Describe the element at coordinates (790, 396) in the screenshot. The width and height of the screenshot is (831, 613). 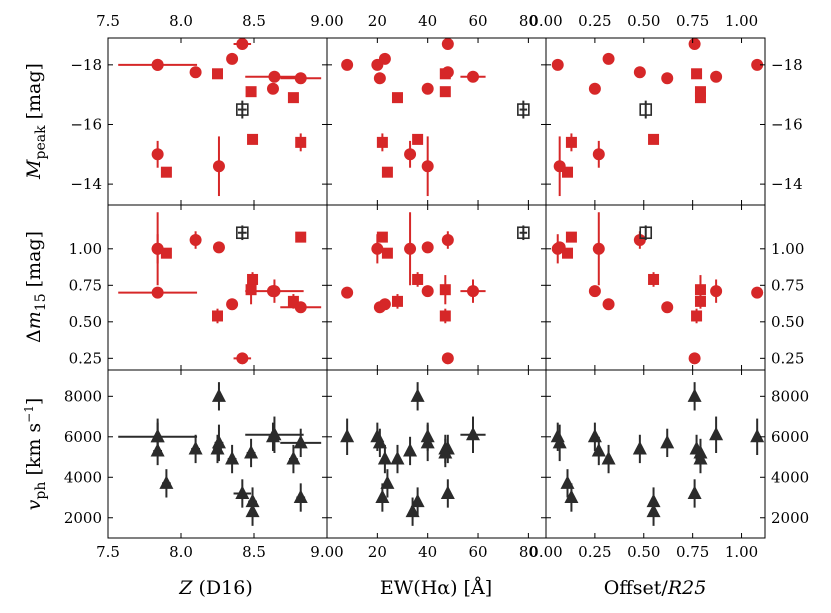
I see `y-tick-label-right: 8000` at that location.